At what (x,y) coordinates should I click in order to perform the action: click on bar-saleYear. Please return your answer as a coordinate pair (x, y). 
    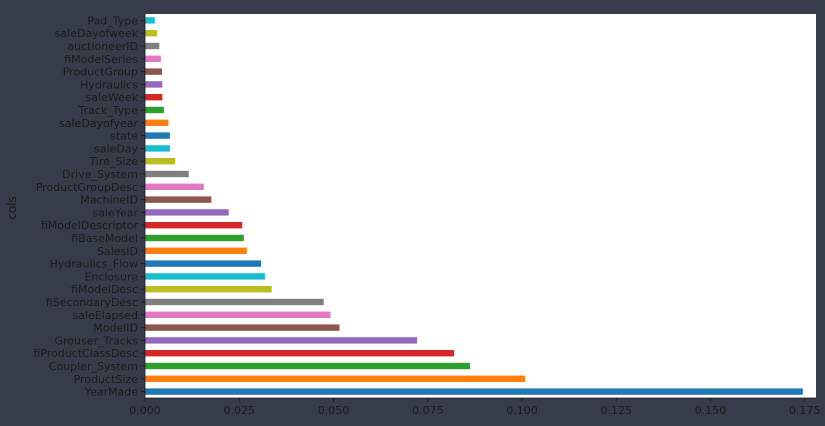
    Looking at the image, I should click on (187, 212).